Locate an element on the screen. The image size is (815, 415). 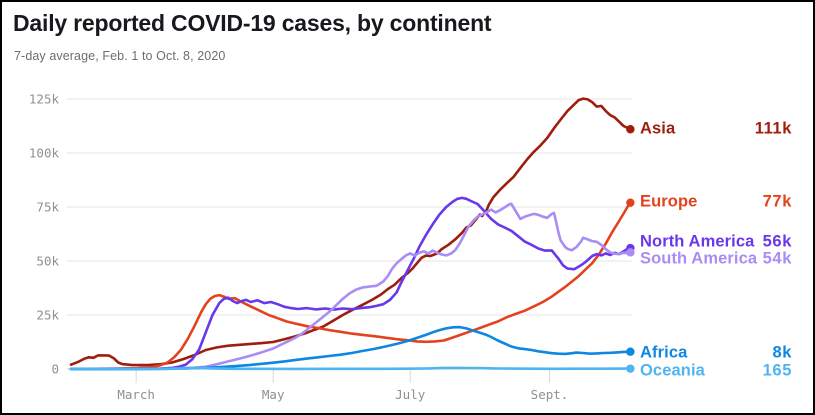
legend-label-europe: Europe is located at coordinates (669, 201).